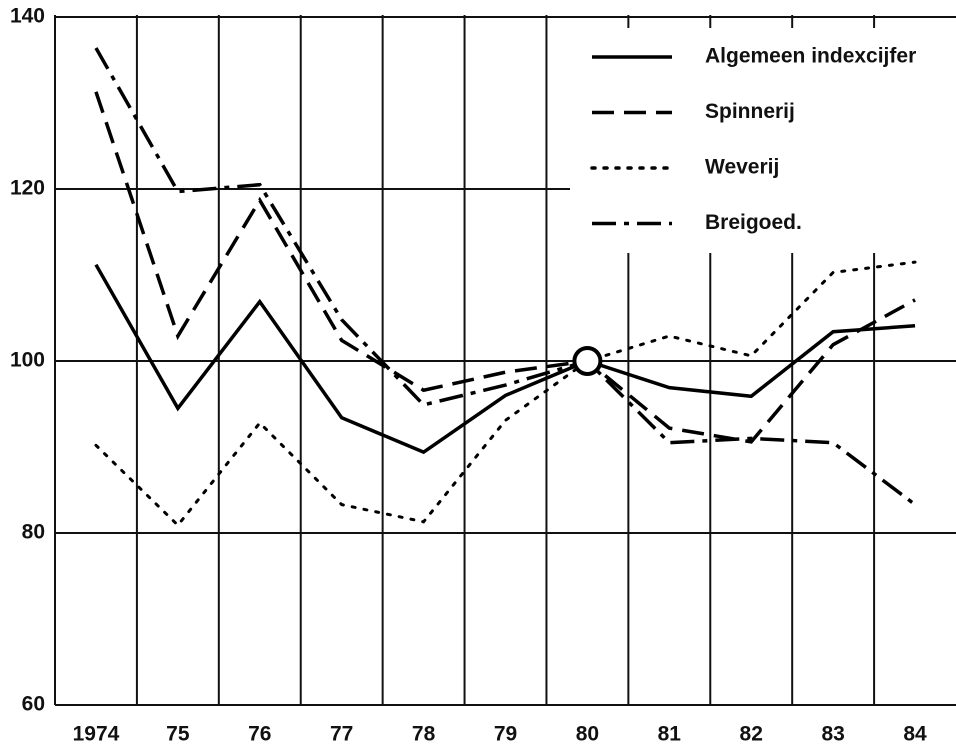 The width and height of the screenshot is (956, 750). What do you see at coordinates (750, 111) in the screenshot?
I see `legend-label: Spinnerij` at bounding box center [750, 111].